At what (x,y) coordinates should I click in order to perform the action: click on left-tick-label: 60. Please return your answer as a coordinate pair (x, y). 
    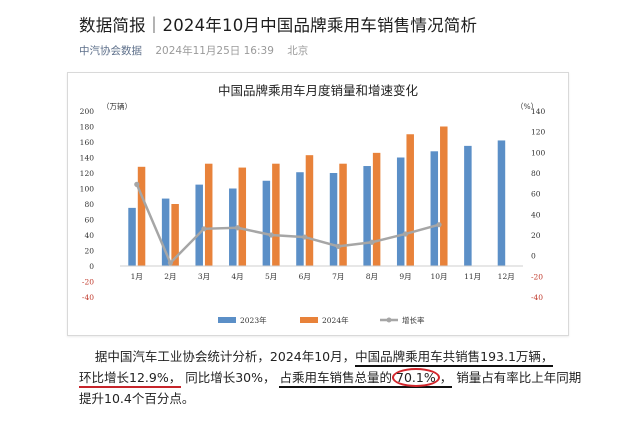
    Looking at the image, I should click on (89, 220).